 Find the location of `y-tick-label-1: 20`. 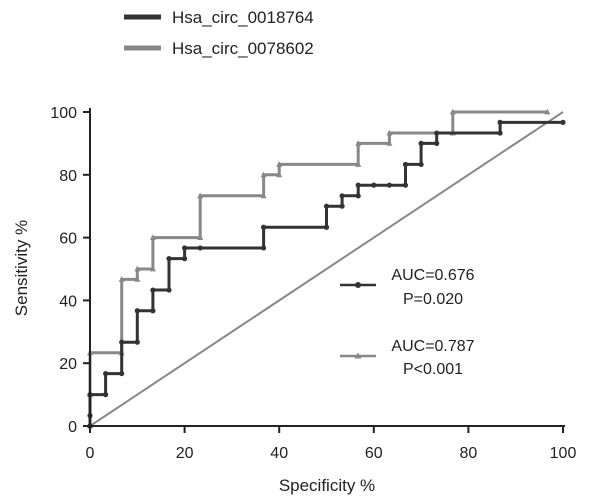

y-tick-label-1: 20 is located at coordinates (68, 364).